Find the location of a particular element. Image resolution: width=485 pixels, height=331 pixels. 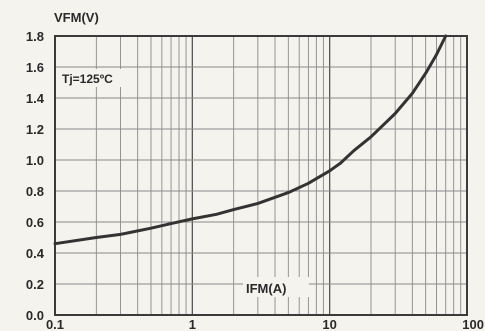

y-tick-label: 1.6 is located at coordinates (35, 67).